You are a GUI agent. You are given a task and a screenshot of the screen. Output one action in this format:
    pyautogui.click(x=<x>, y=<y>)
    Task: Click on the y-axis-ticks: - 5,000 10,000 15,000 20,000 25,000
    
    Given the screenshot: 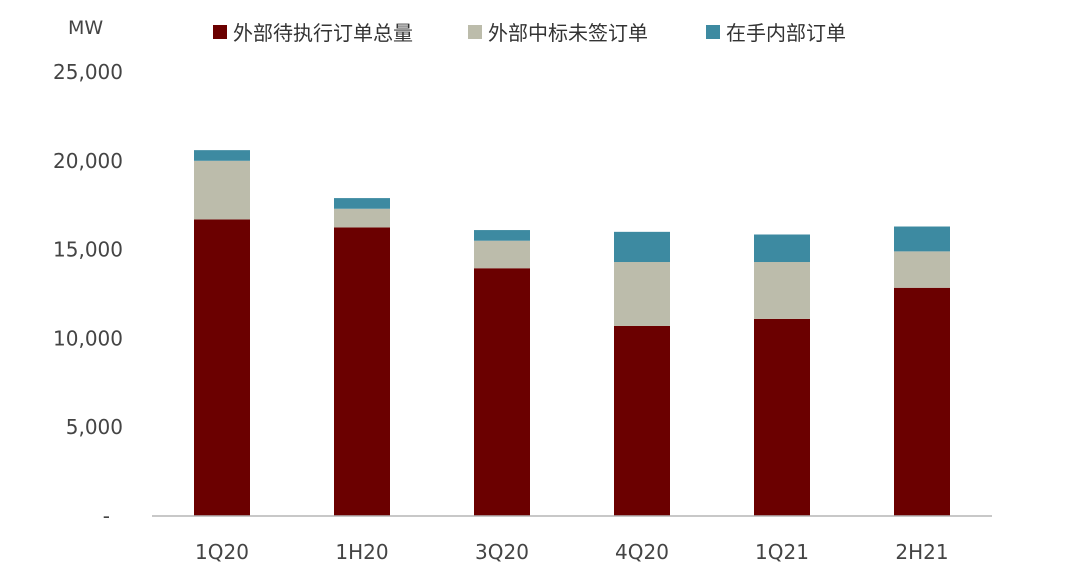 What is the action you would take?
    pyautogui.click(x=88, y=294)
    